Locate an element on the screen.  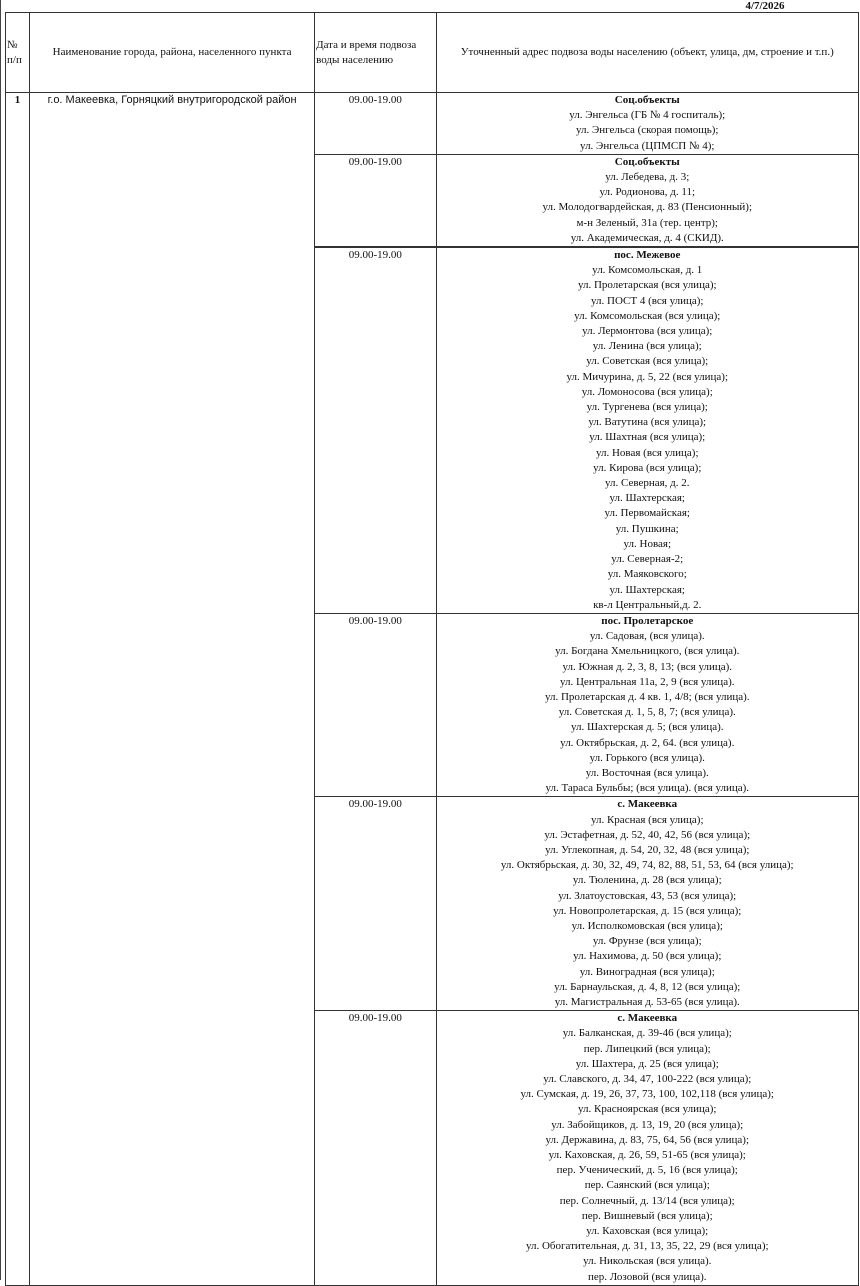
address-line: м-н Зеленый, 31а (тер. центр); is located at coordinates (647, 222).